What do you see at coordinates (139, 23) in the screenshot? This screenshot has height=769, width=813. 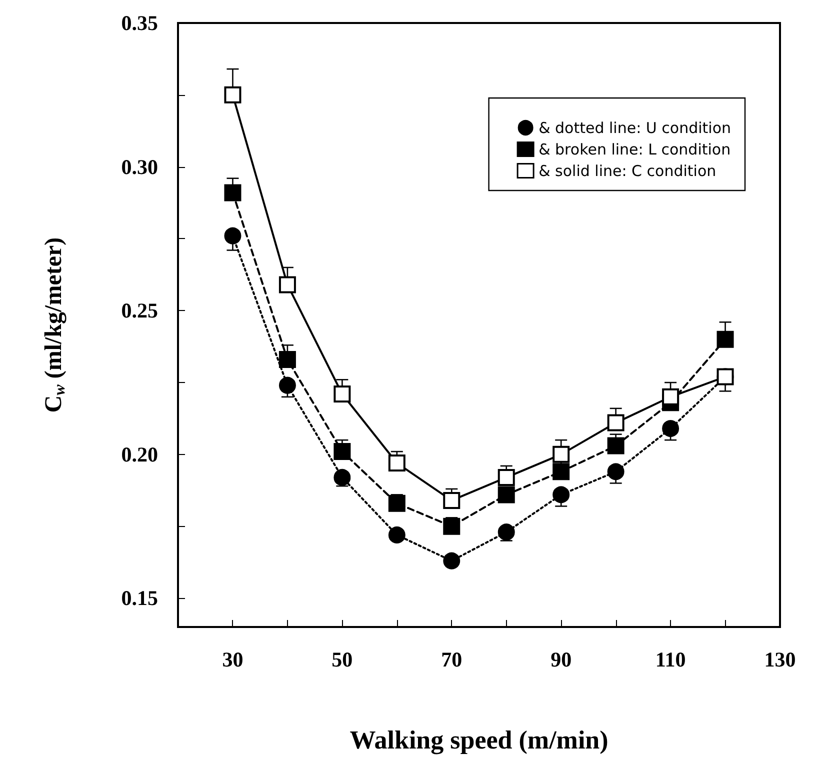 I see `y-tick-label: 0.35` at bounding box center [139, 23].